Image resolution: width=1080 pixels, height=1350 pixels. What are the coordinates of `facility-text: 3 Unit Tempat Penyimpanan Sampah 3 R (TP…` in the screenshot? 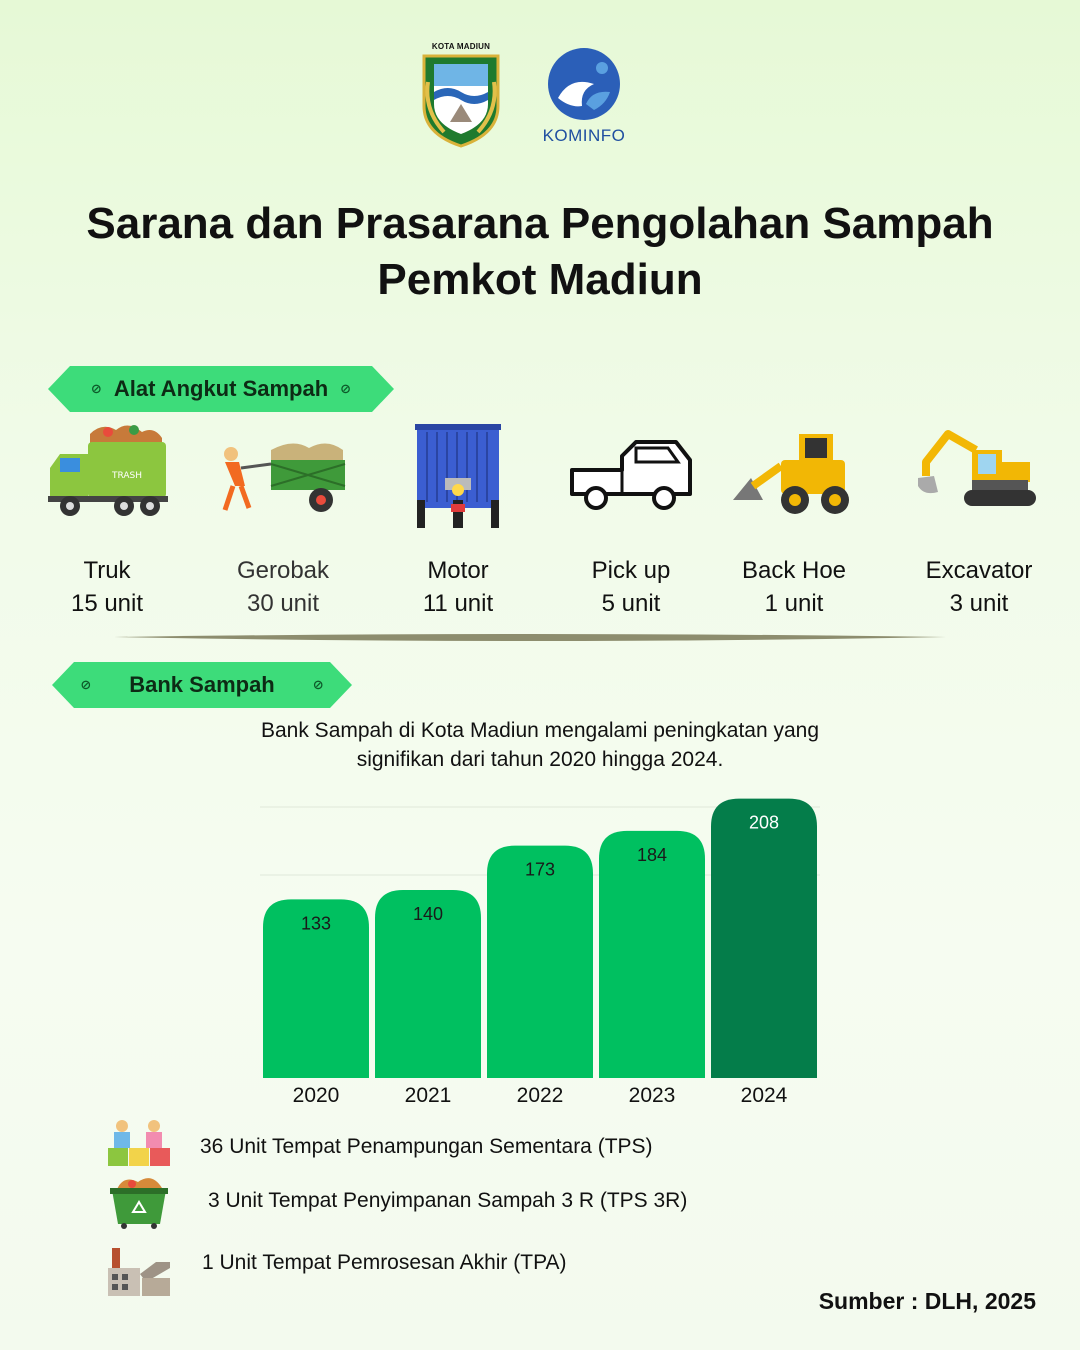 It's located at (448, 1200).